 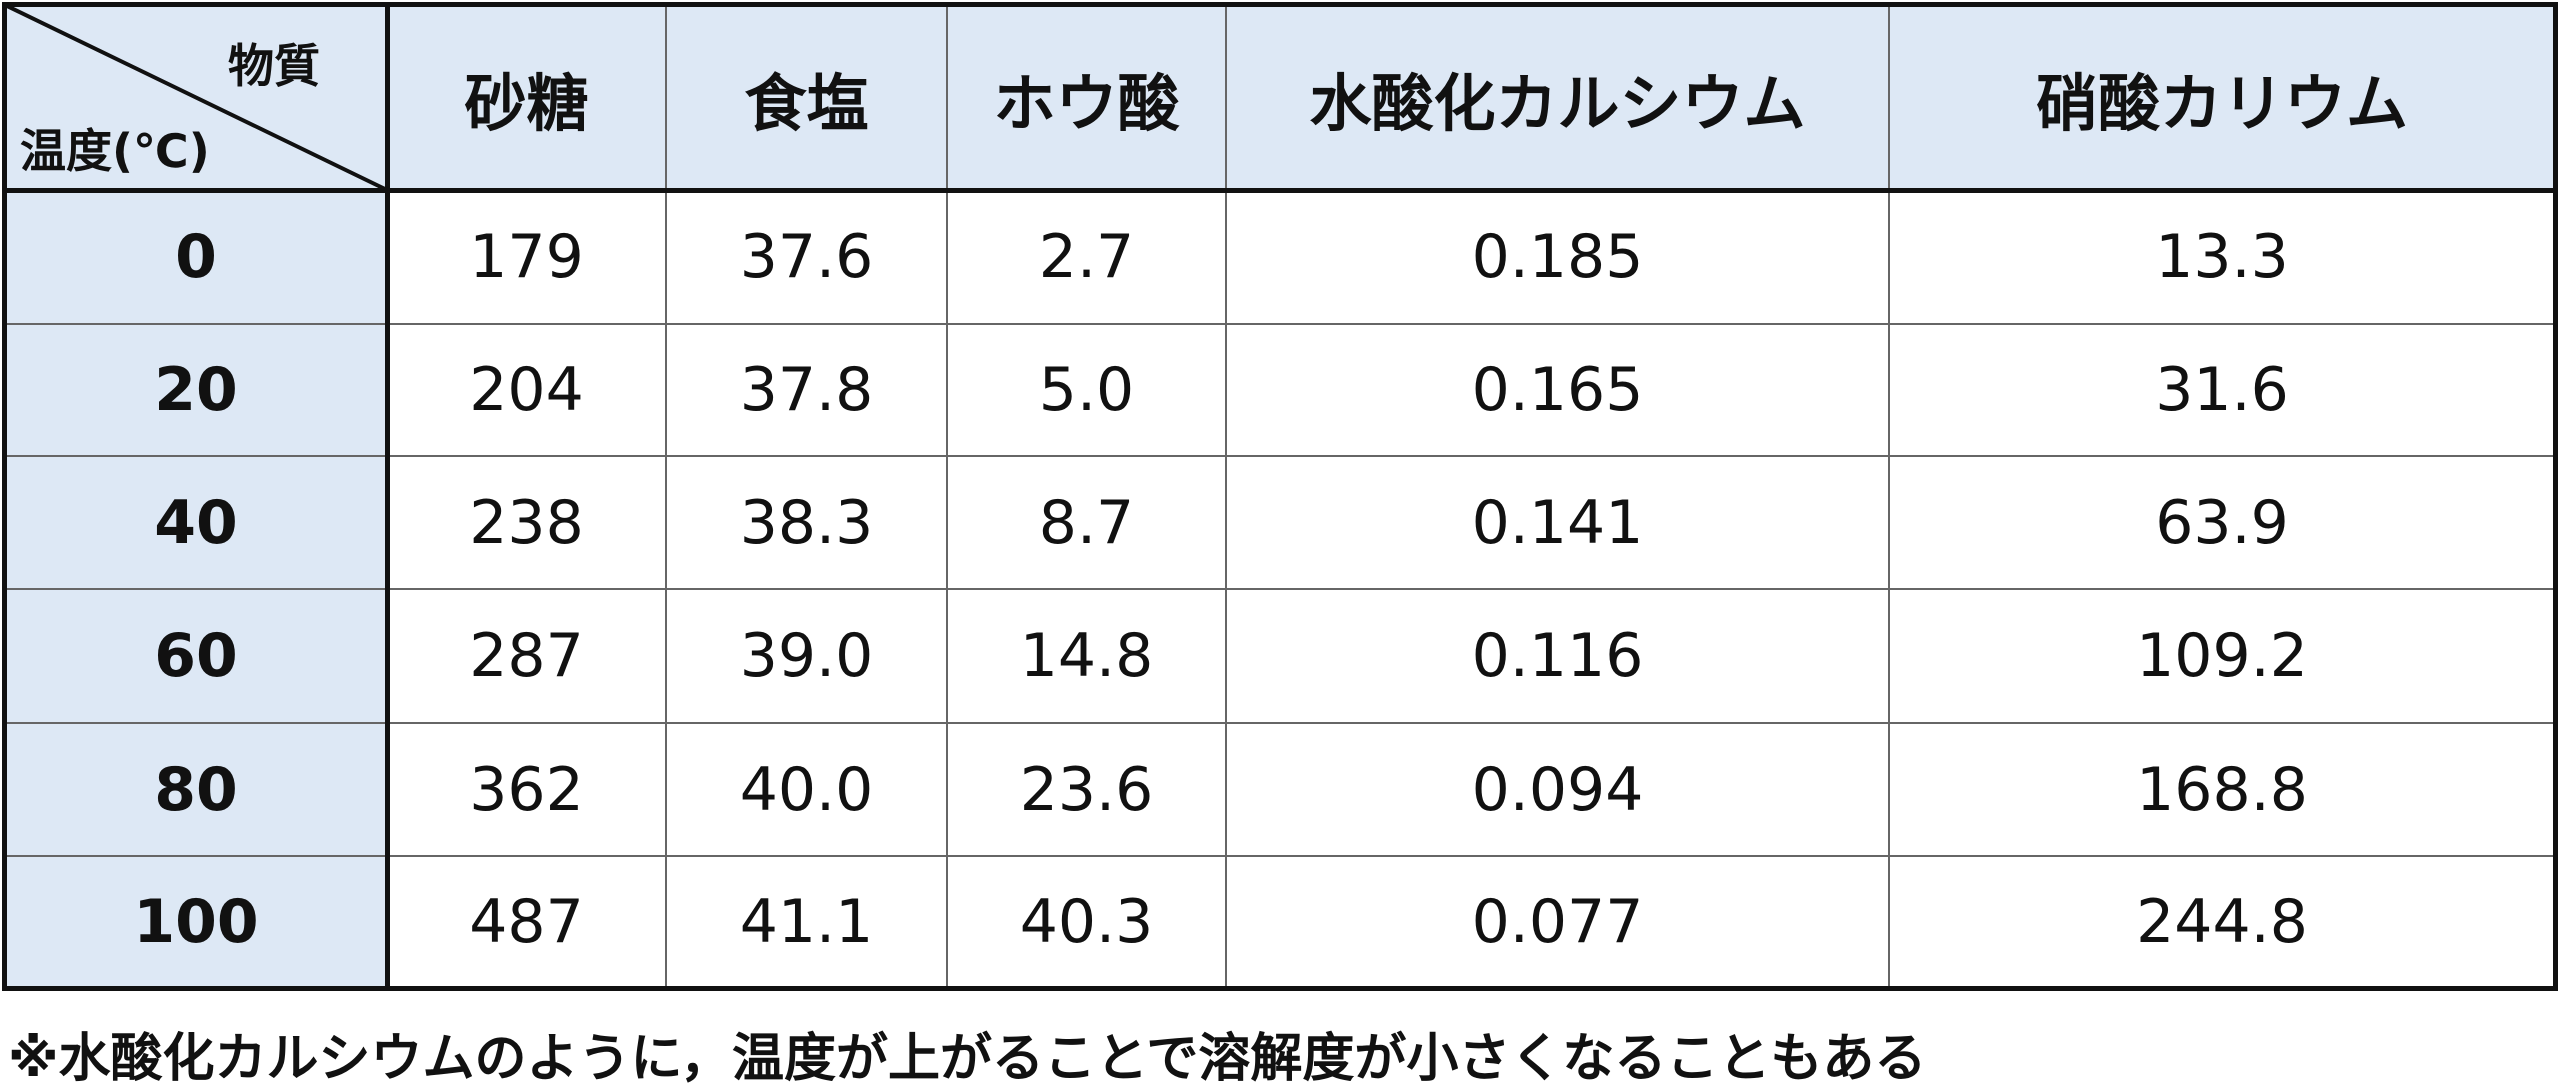 What do you see at coordinates (1086, 922) in the screenshot?
I see `table-cell: 40.3` at bounding box center [1086, 922].